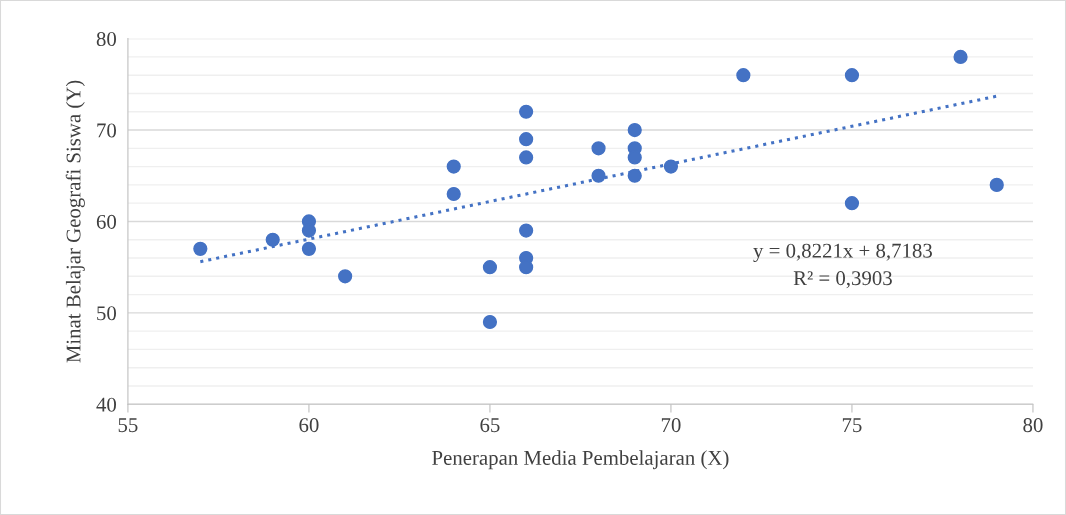  I want to click on x-tick-label: 80, so click(1033, 425).